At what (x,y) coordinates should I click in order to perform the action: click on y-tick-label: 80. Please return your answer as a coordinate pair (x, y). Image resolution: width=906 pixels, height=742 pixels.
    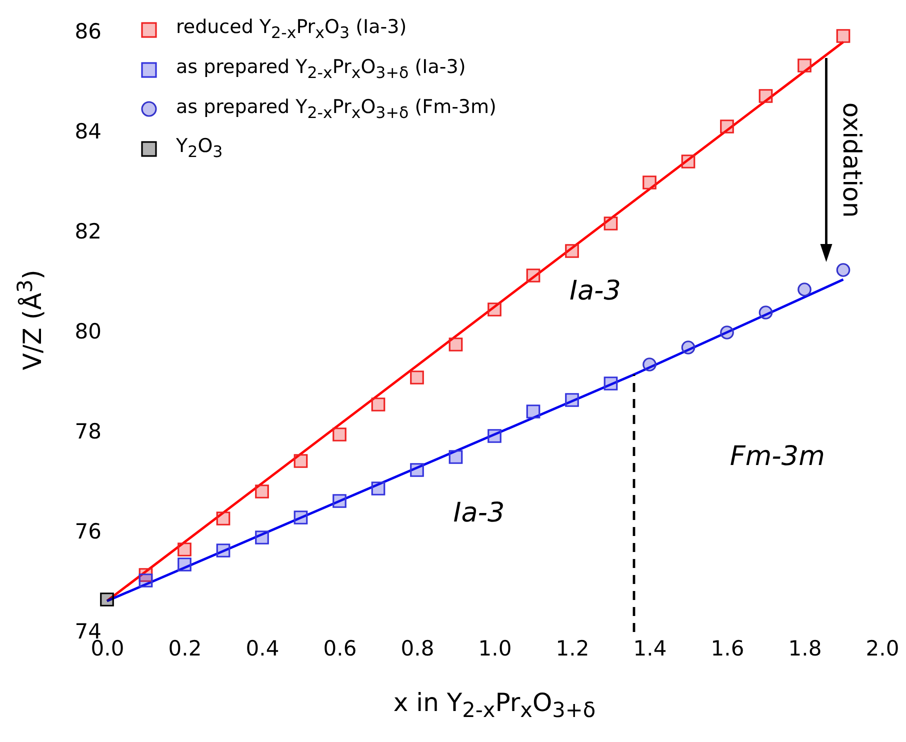
    Looking at the image, I should click on (88, 332).